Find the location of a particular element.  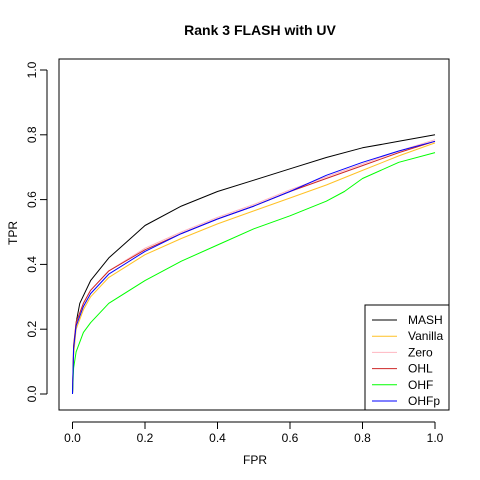

legend-label: Zero is located at coordinates (420, 352).